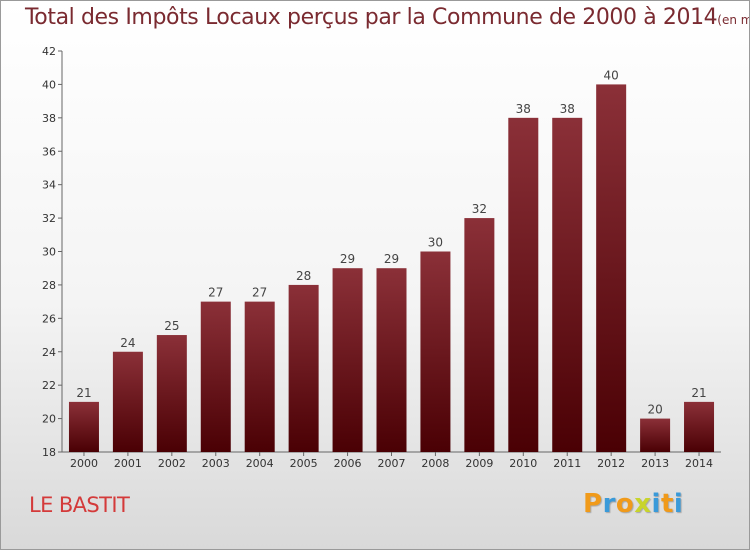 Image resolution: width=750 pixels, height=550 pixels. I want to click on x-tick-label: 2004, so click(260, 463).